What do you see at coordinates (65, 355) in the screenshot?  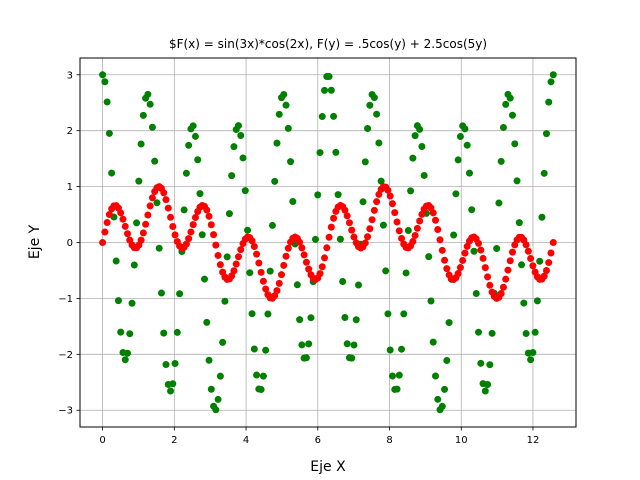 I see `y-tick-label: −2` at bounding box center [65, 355].